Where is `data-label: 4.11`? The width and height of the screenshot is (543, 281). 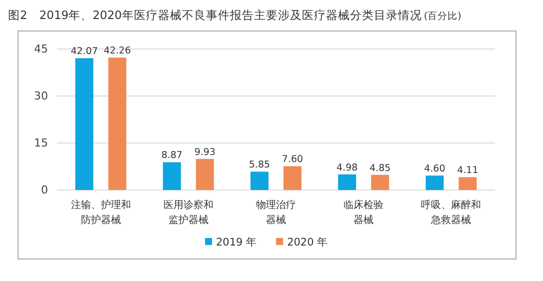
data-label: 4.11 is located at coordinates (467, 170).